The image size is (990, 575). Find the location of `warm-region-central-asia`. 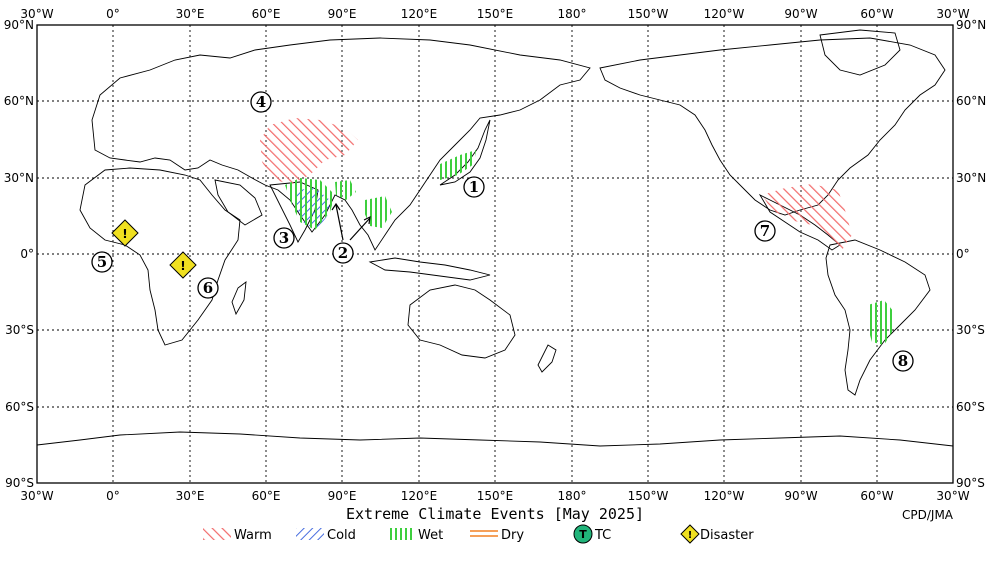

warm-region-central-asia is located at coordinates (309, 151).